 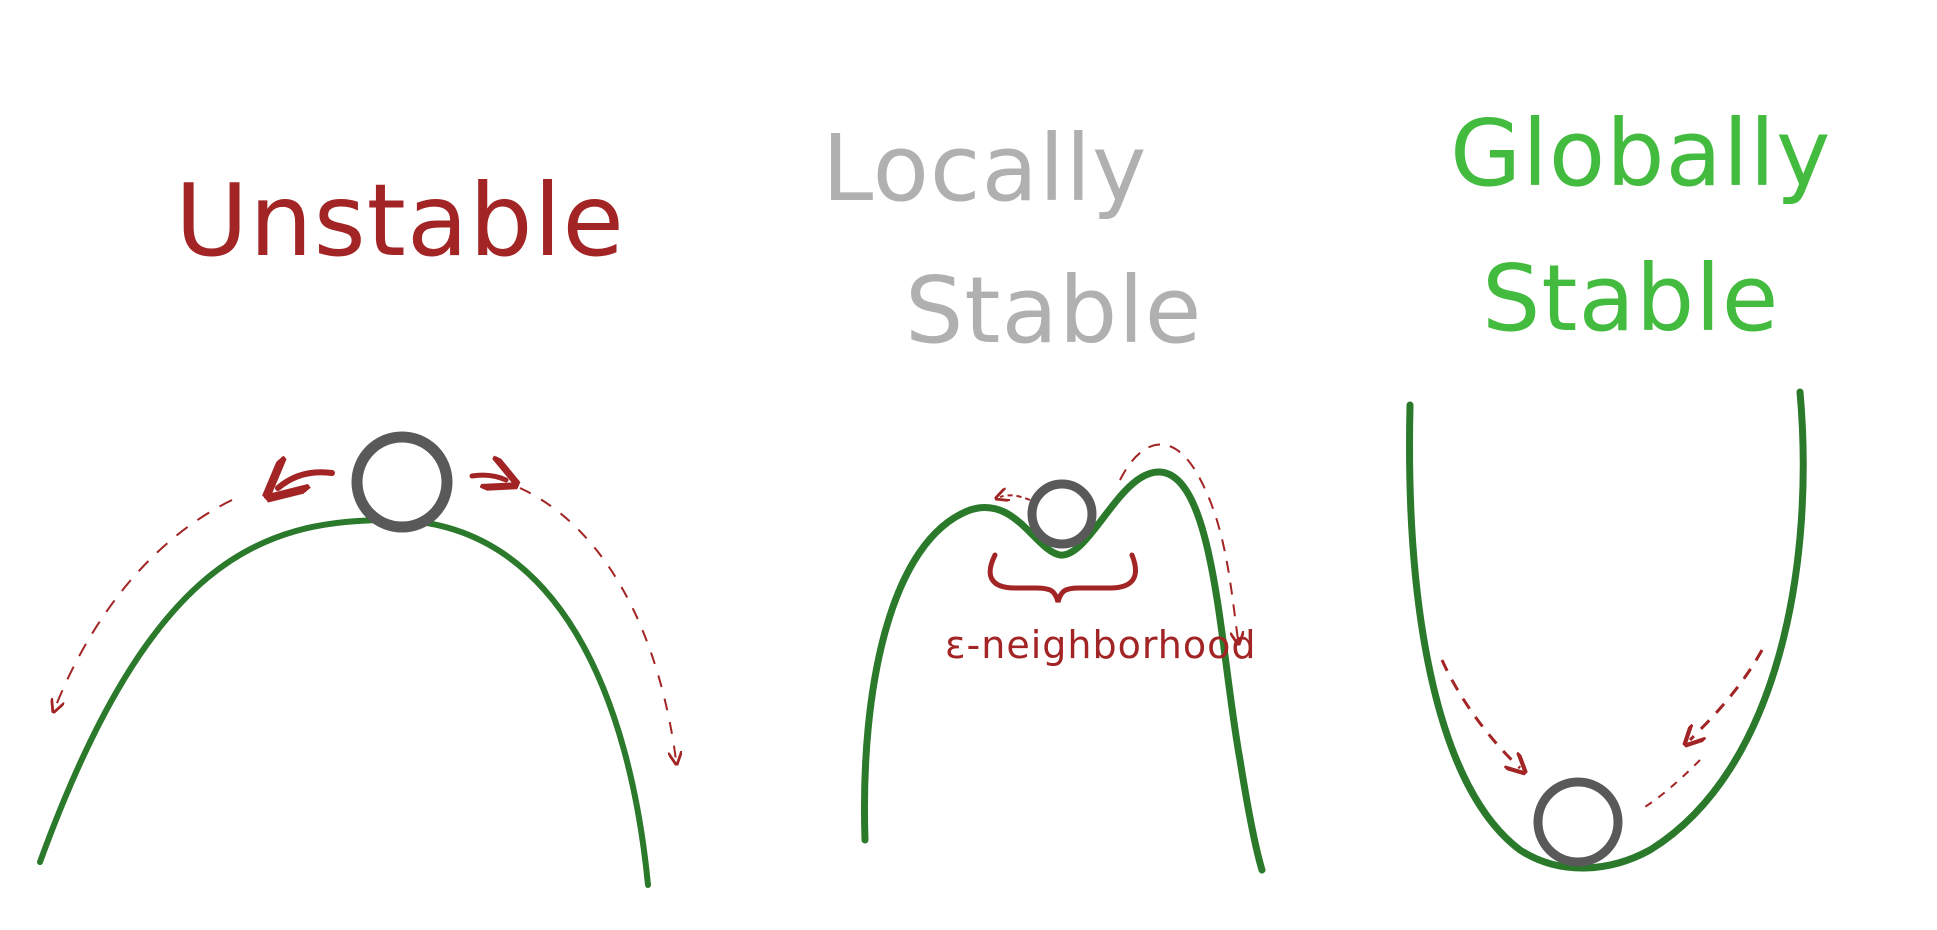 What do you see at coordinates (984, 168) in the screenshot?
I see `title-locally-stable-line-1: Locally` at bounding box center [984, 168].